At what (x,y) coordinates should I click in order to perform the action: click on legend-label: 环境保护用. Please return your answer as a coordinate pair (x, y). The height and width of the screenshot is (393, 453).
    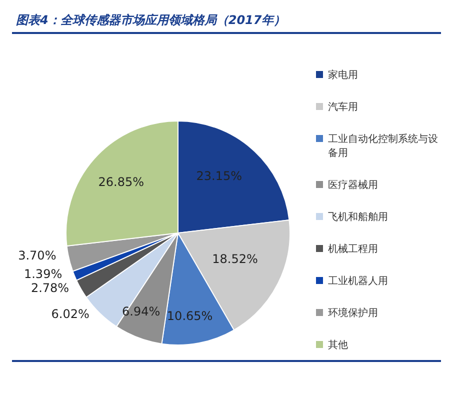
    Looking at the image, I should click on (353, 313).